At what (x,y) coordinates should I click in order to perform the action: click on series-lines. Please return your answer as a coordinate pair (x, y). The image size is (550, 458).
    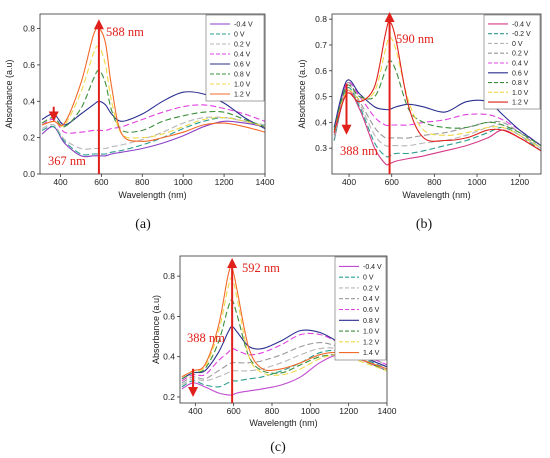
    Looking at the image, I should click on (284, 331).